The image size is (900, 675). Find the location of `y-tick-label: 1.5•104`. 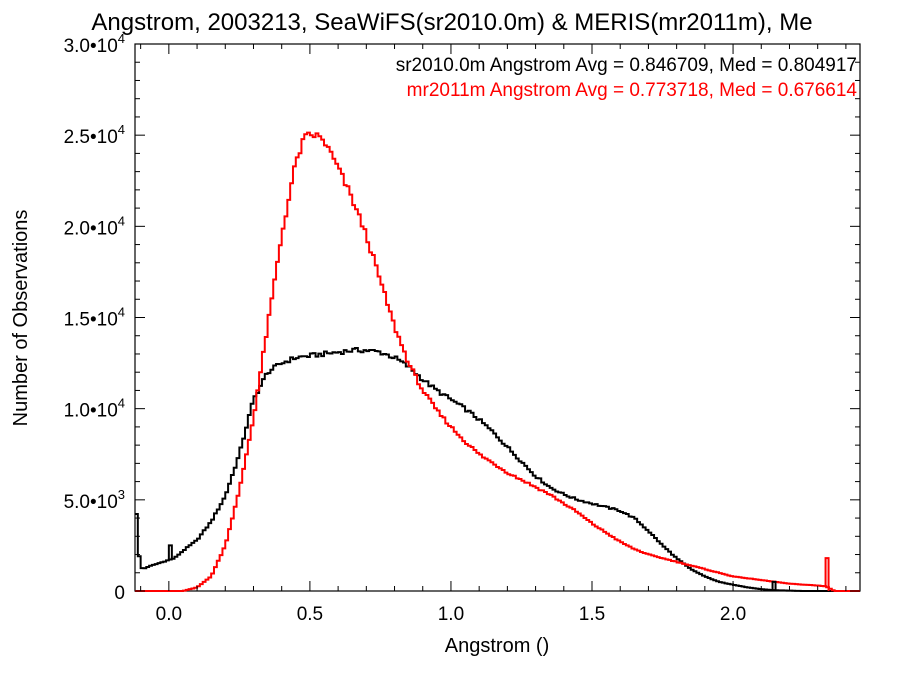

y-tick-label: 1.5•104 is located at coordinates (94, 318).